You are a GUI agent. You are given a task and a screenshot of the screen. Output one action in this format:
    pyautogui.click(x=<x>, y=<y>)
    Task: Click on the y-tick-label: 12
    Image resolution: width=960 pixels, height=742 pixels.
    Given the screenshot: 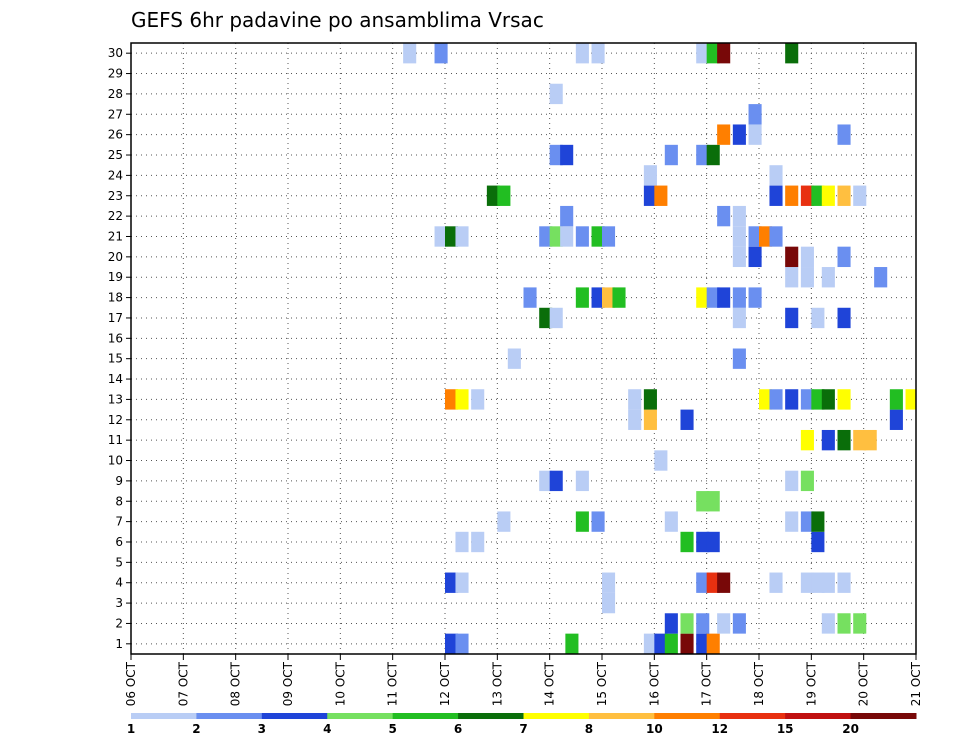 What is the action you would take?
    pyautogui.click(x=115, y=420)
    